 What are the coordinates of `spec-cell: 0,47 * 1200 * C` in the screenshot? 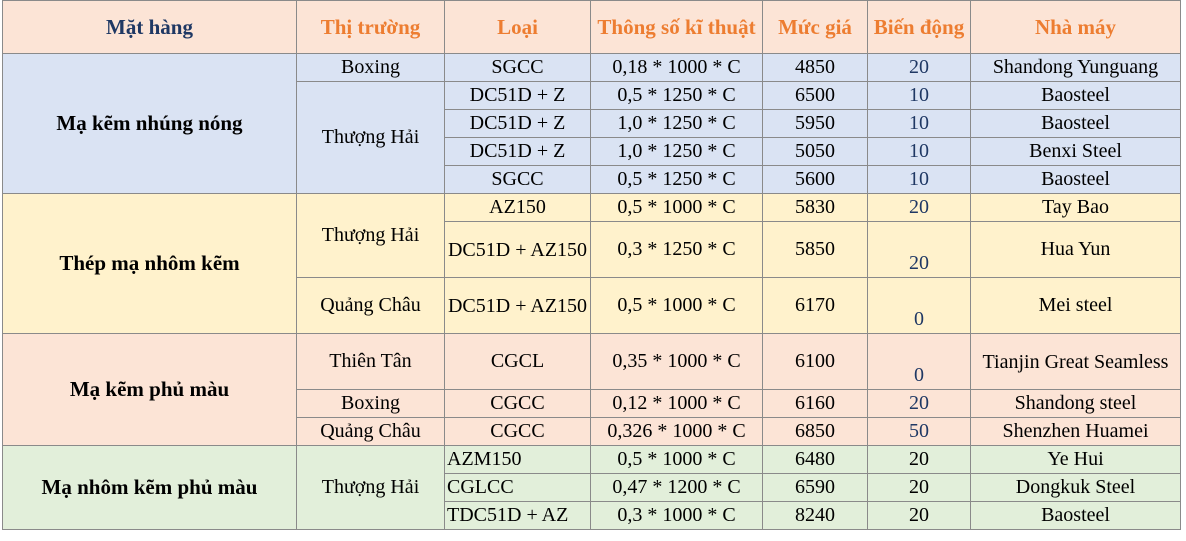 It's located at (676, 487).